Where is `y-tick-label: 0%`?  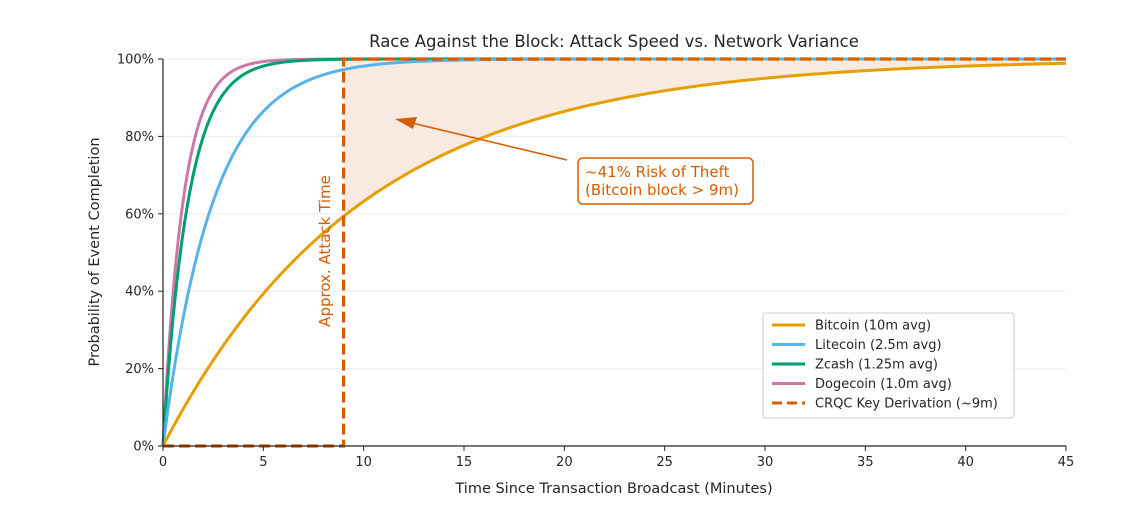
y-tick-label: 0% is located at coordinates (143, 447).